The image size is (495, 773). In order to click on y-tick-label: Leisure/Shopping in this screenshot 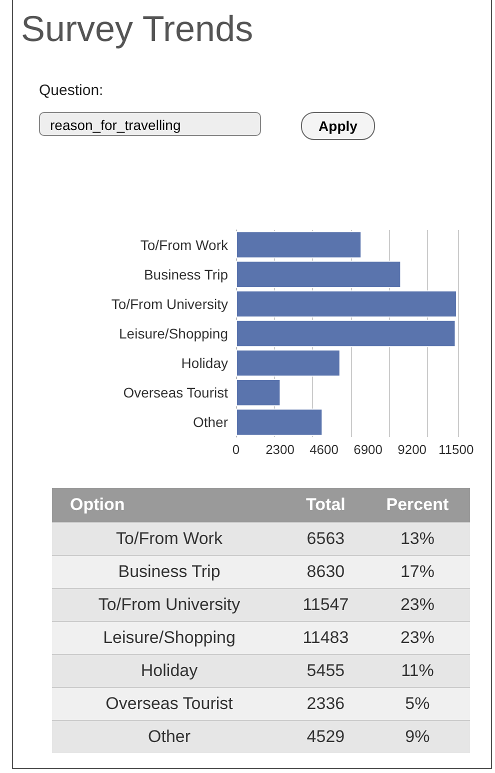, I will do `click(173, 334)`.